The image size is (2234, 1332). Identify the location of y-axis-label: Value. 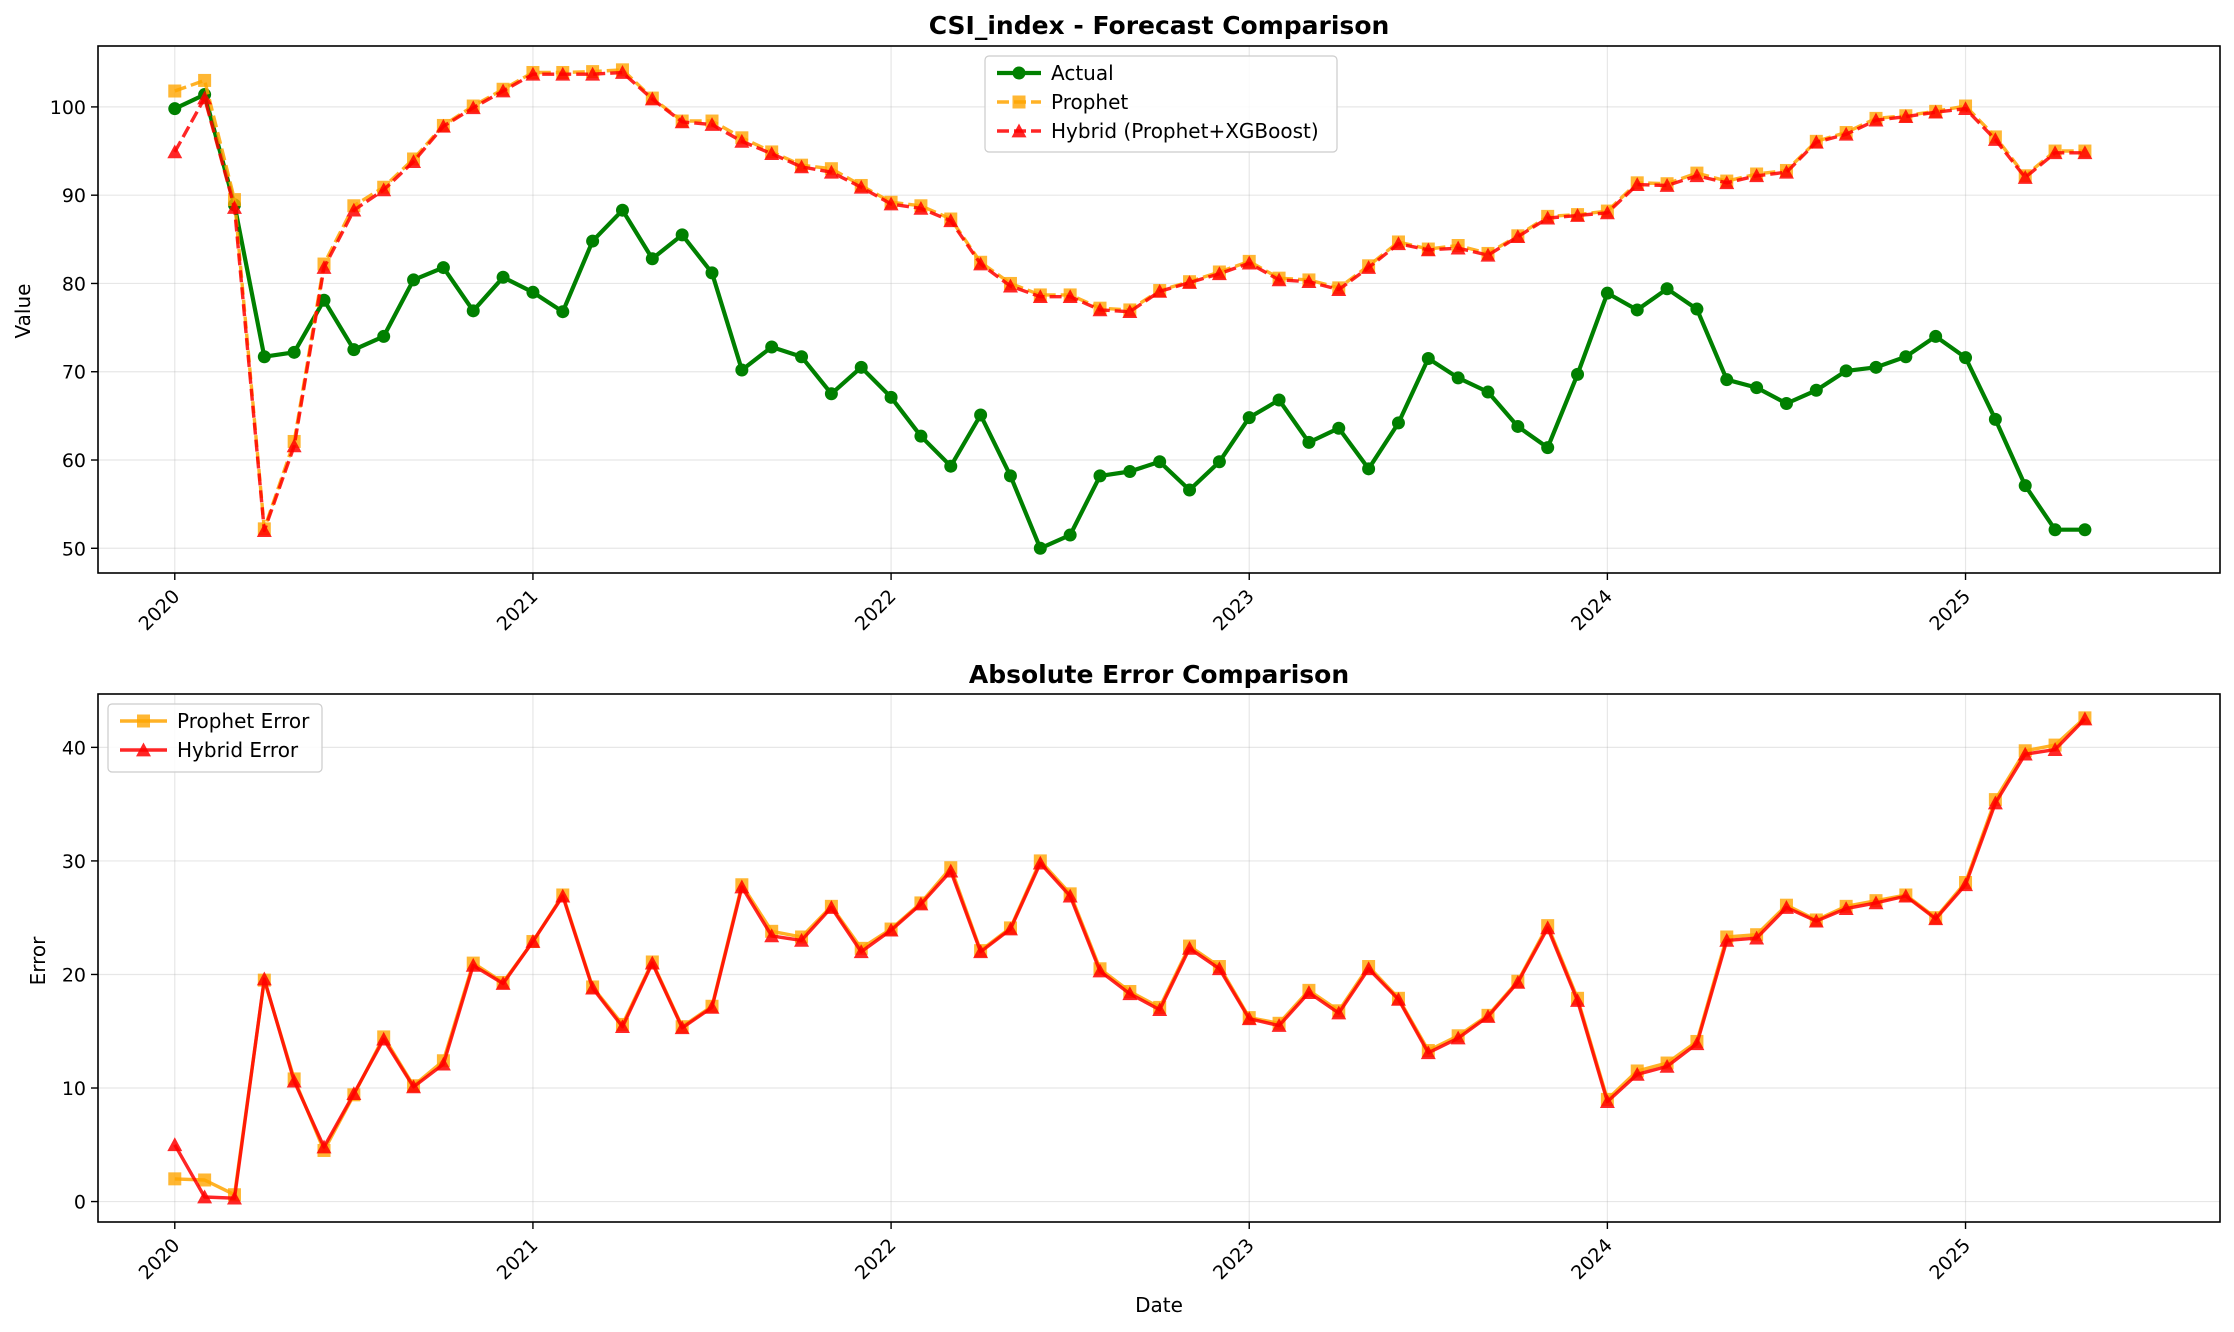
(23, 311).